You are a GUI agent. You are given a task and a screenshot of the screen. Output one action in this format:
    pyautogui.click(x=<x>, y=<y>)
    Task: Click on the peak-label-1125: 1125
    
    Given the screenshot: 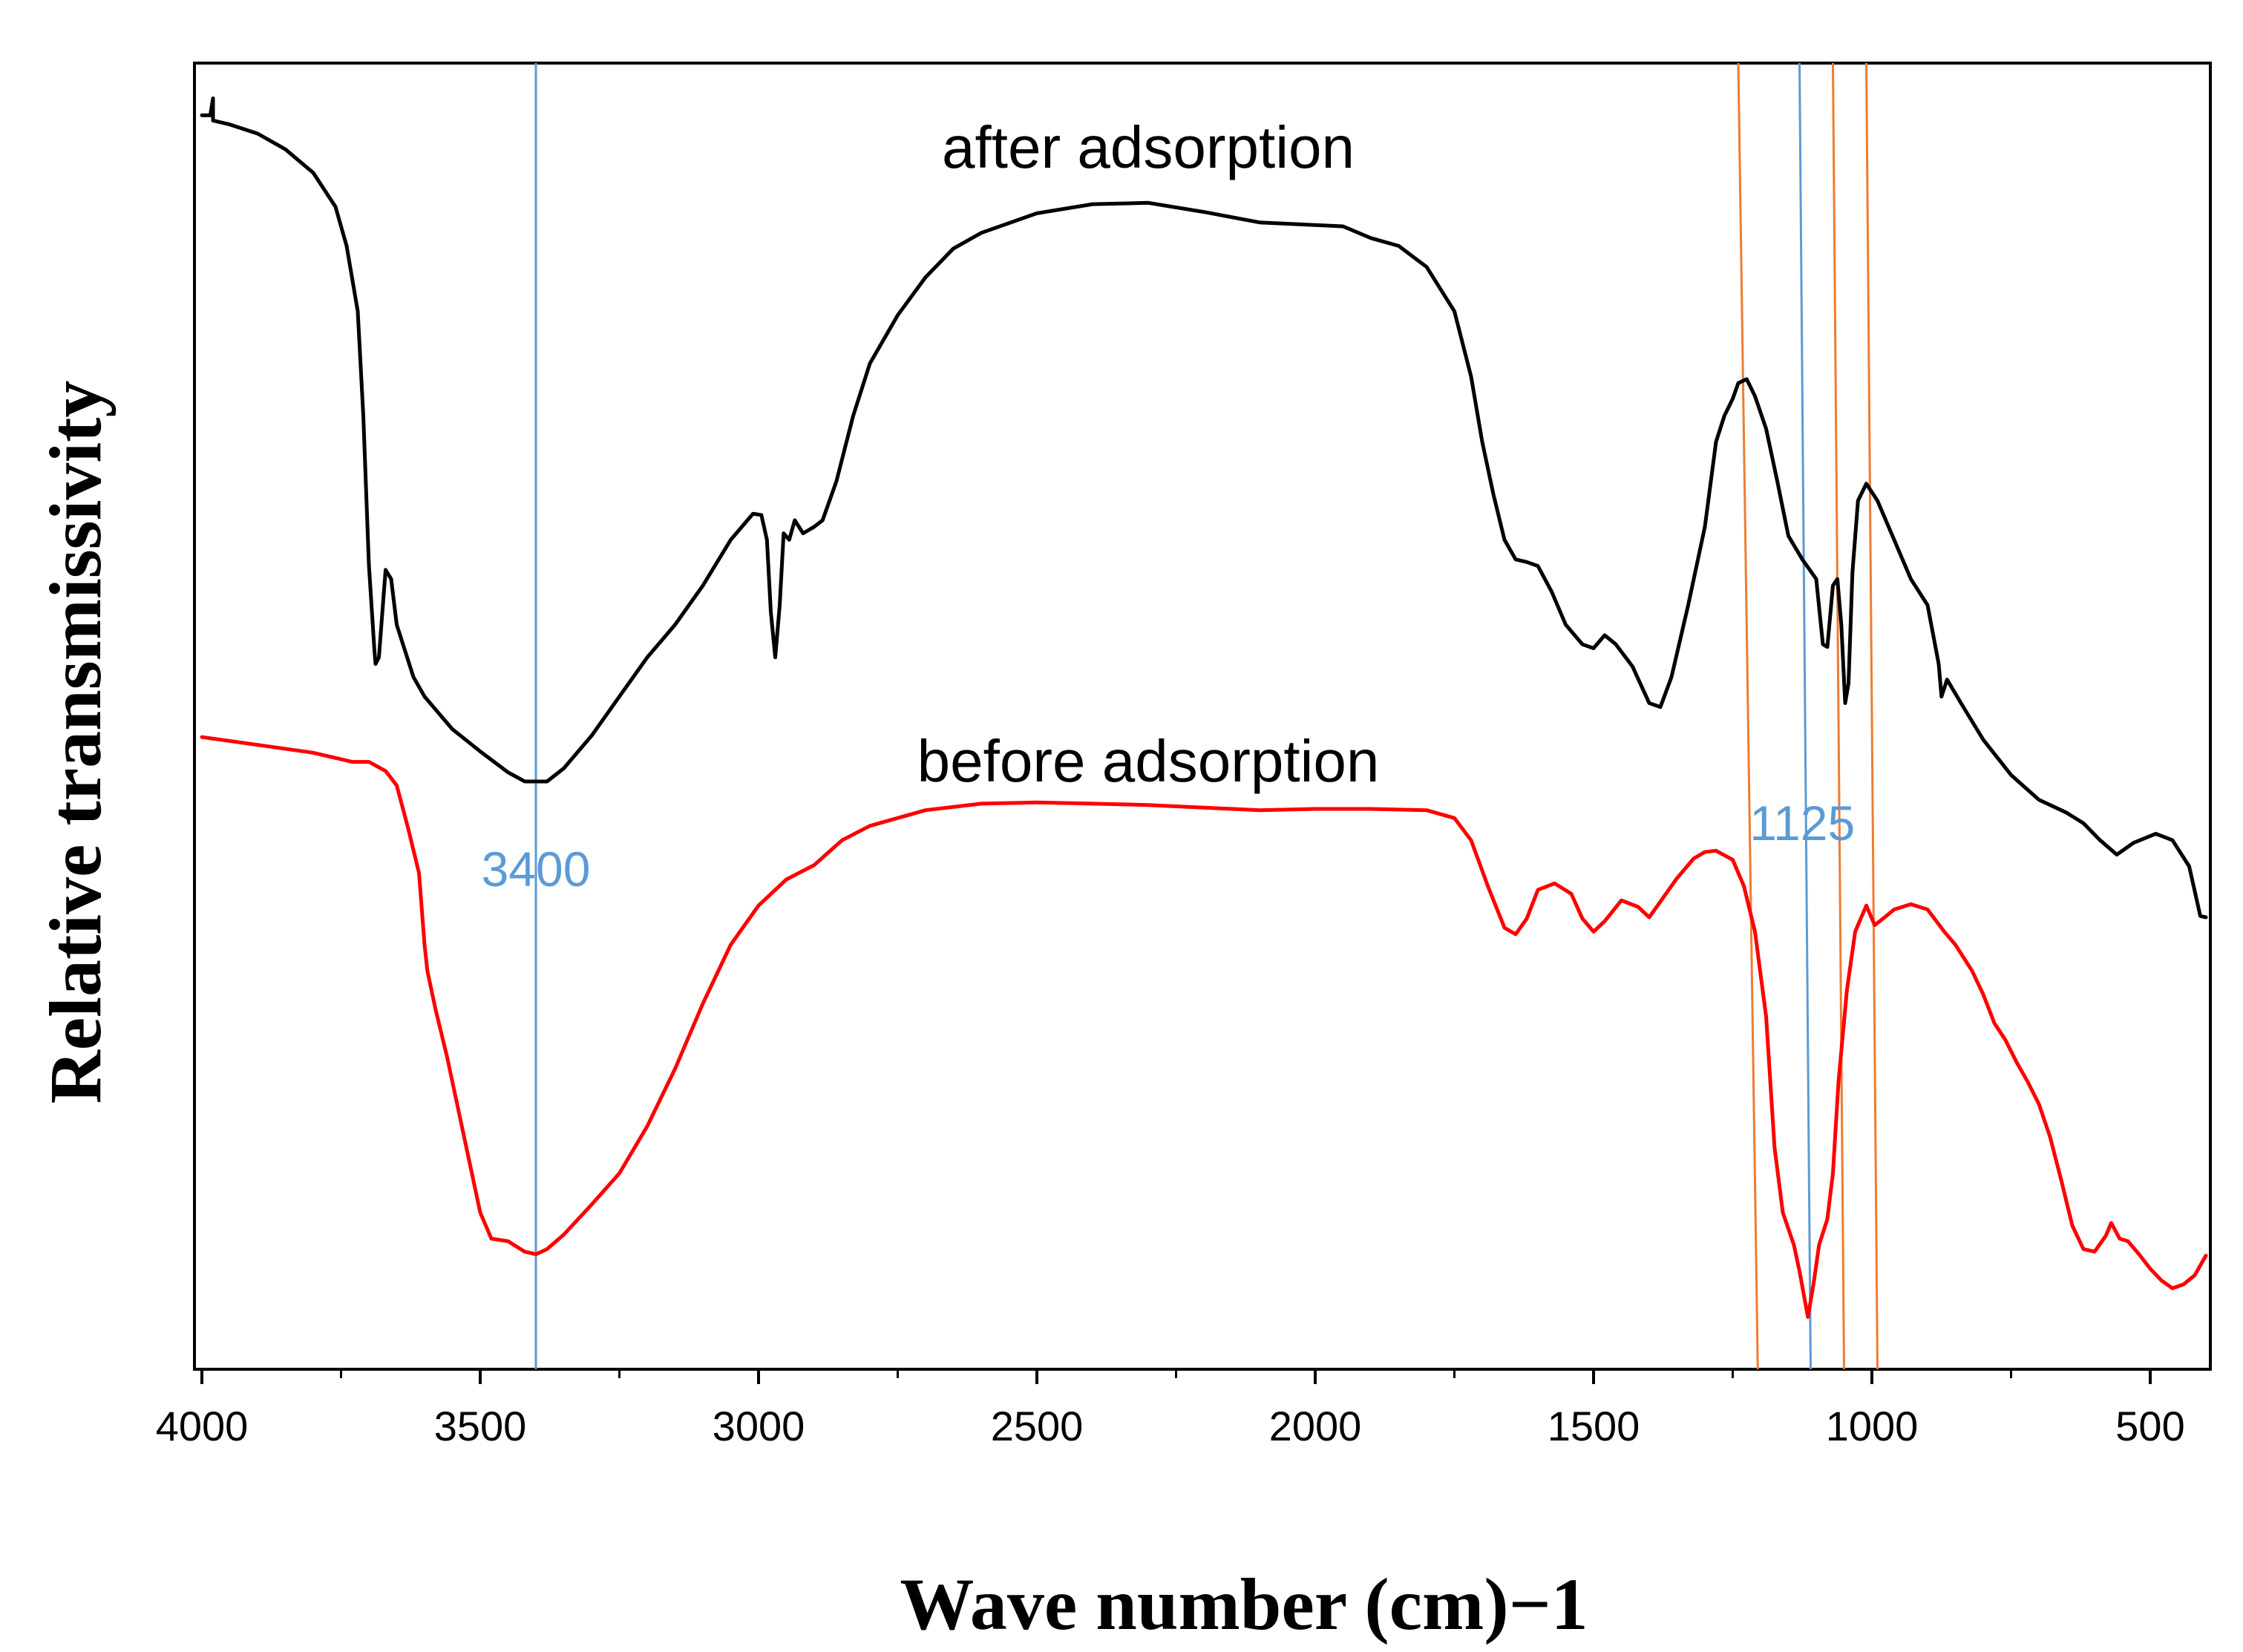 What is the action you would take?
    pyautogui.click(x=1802, y=823)
    